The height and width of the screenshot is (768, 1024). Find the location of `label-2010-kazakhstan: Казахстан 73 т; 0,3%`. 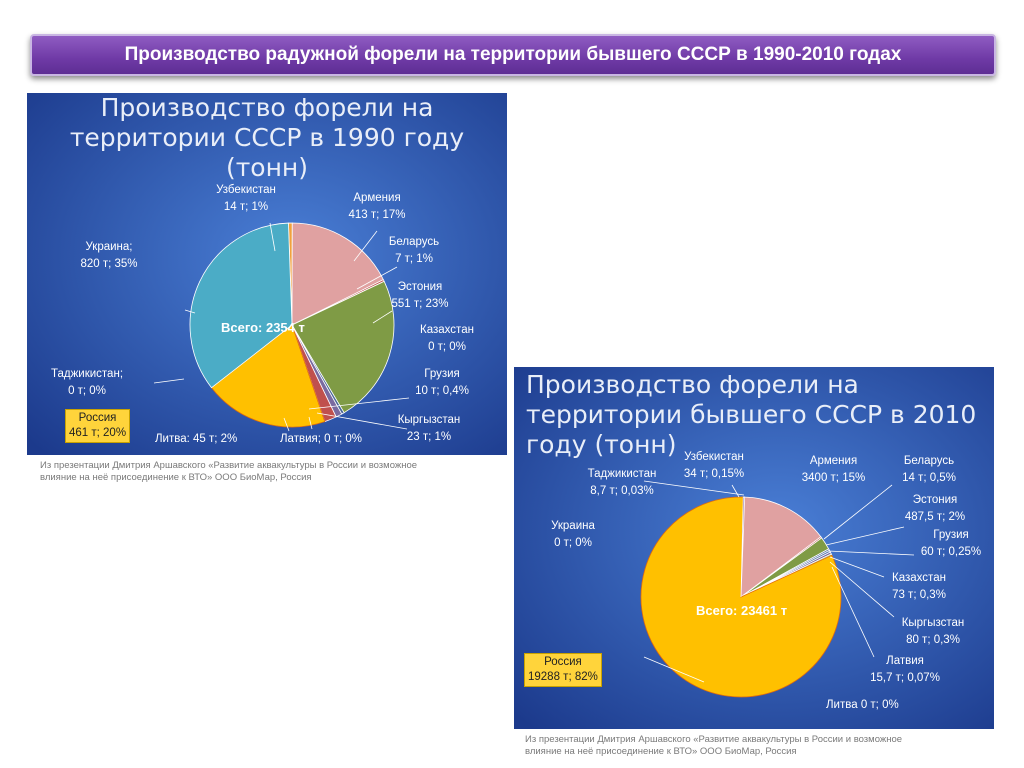

label-2010-kazakhstan: Казахстан 73 т; 0,3% is located at coordinates (919, 586).